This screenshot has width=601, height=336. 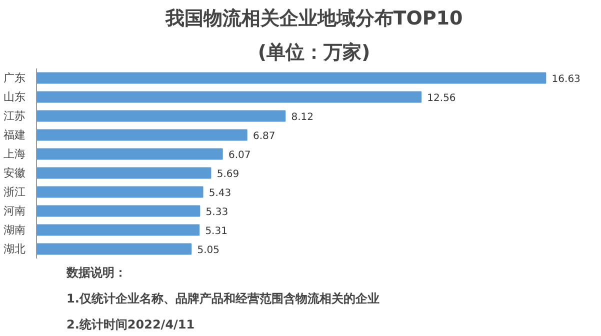 I want to click on text: 2.统计时间2022/4/11, so click(x=130, y=325).